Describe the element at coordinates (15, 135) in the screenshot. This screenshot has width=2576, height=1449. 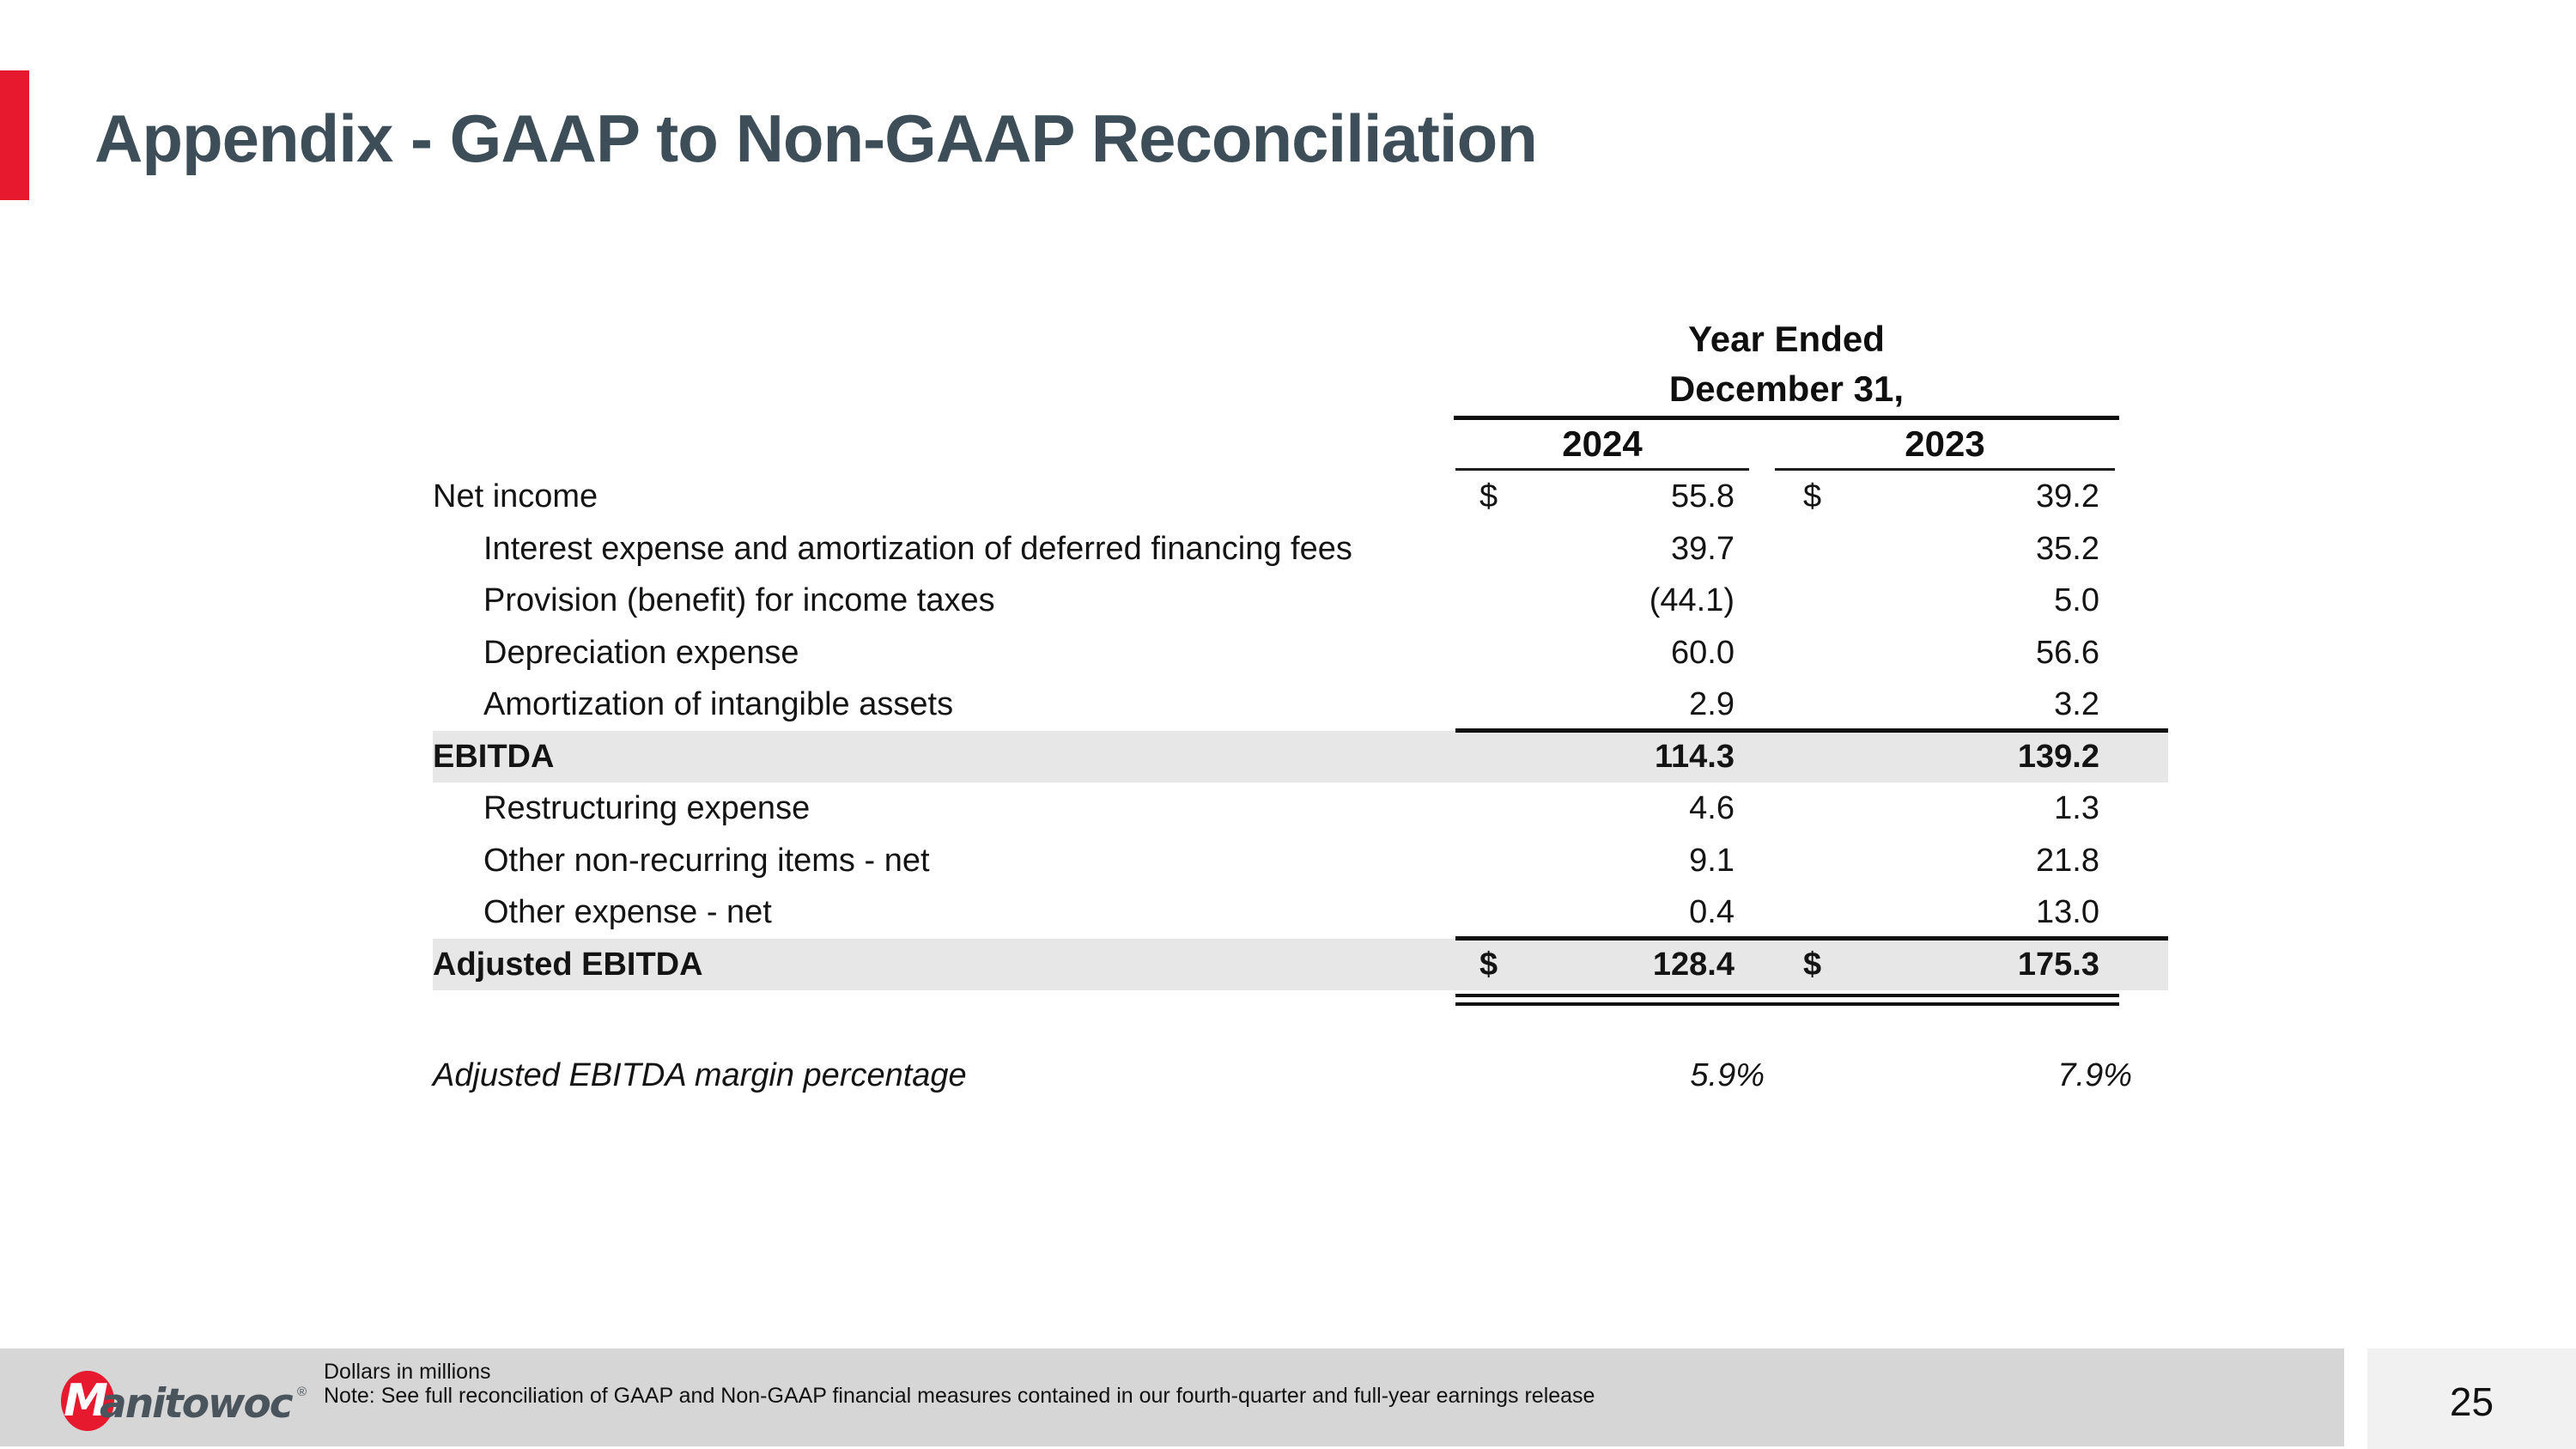
I see `title-accent-bar` at that location.